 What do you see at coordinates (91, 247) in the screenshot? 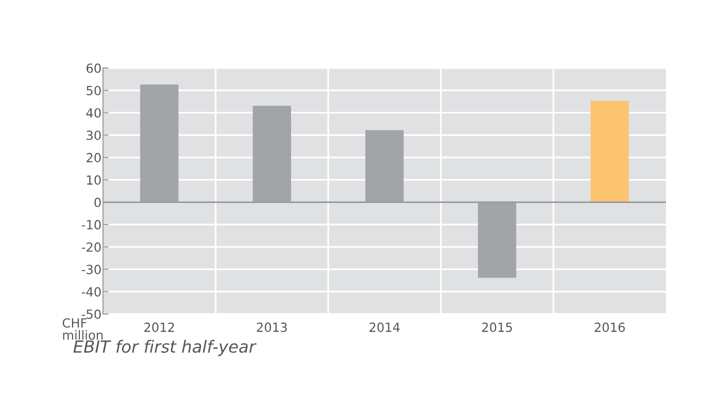
I see `y-tick-label: -20` at bounding box center [91, 247].